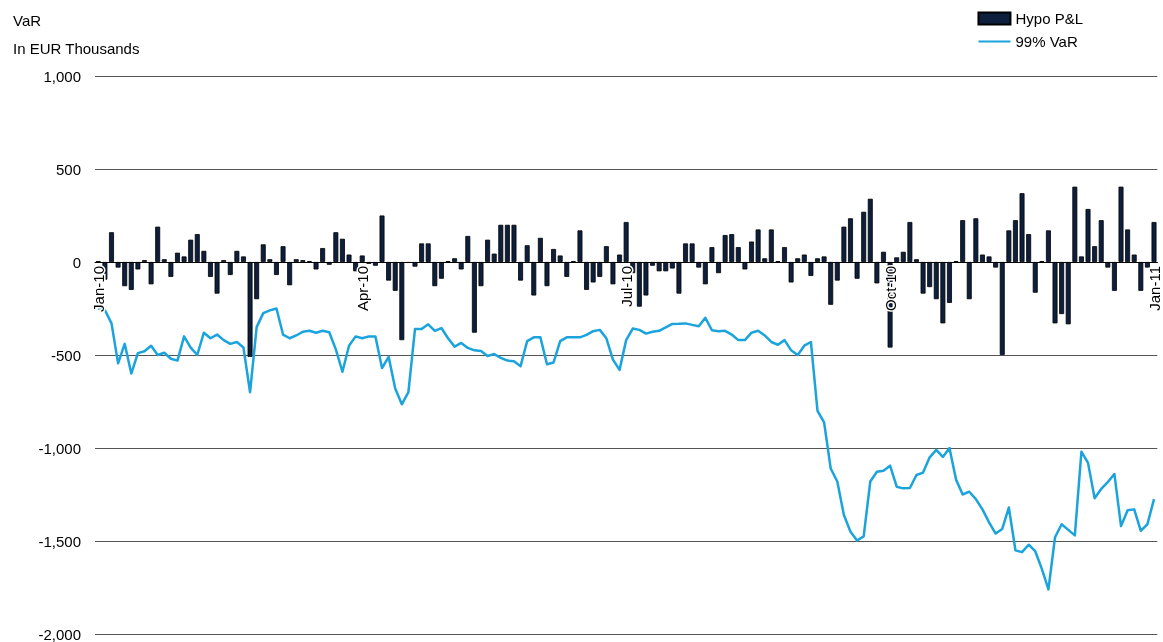 This screenshot has height=642, width=1163. Describe the element at coordinates (626, 286) in the screenshot. I see `x-tick-label: Jul-10` at that location.